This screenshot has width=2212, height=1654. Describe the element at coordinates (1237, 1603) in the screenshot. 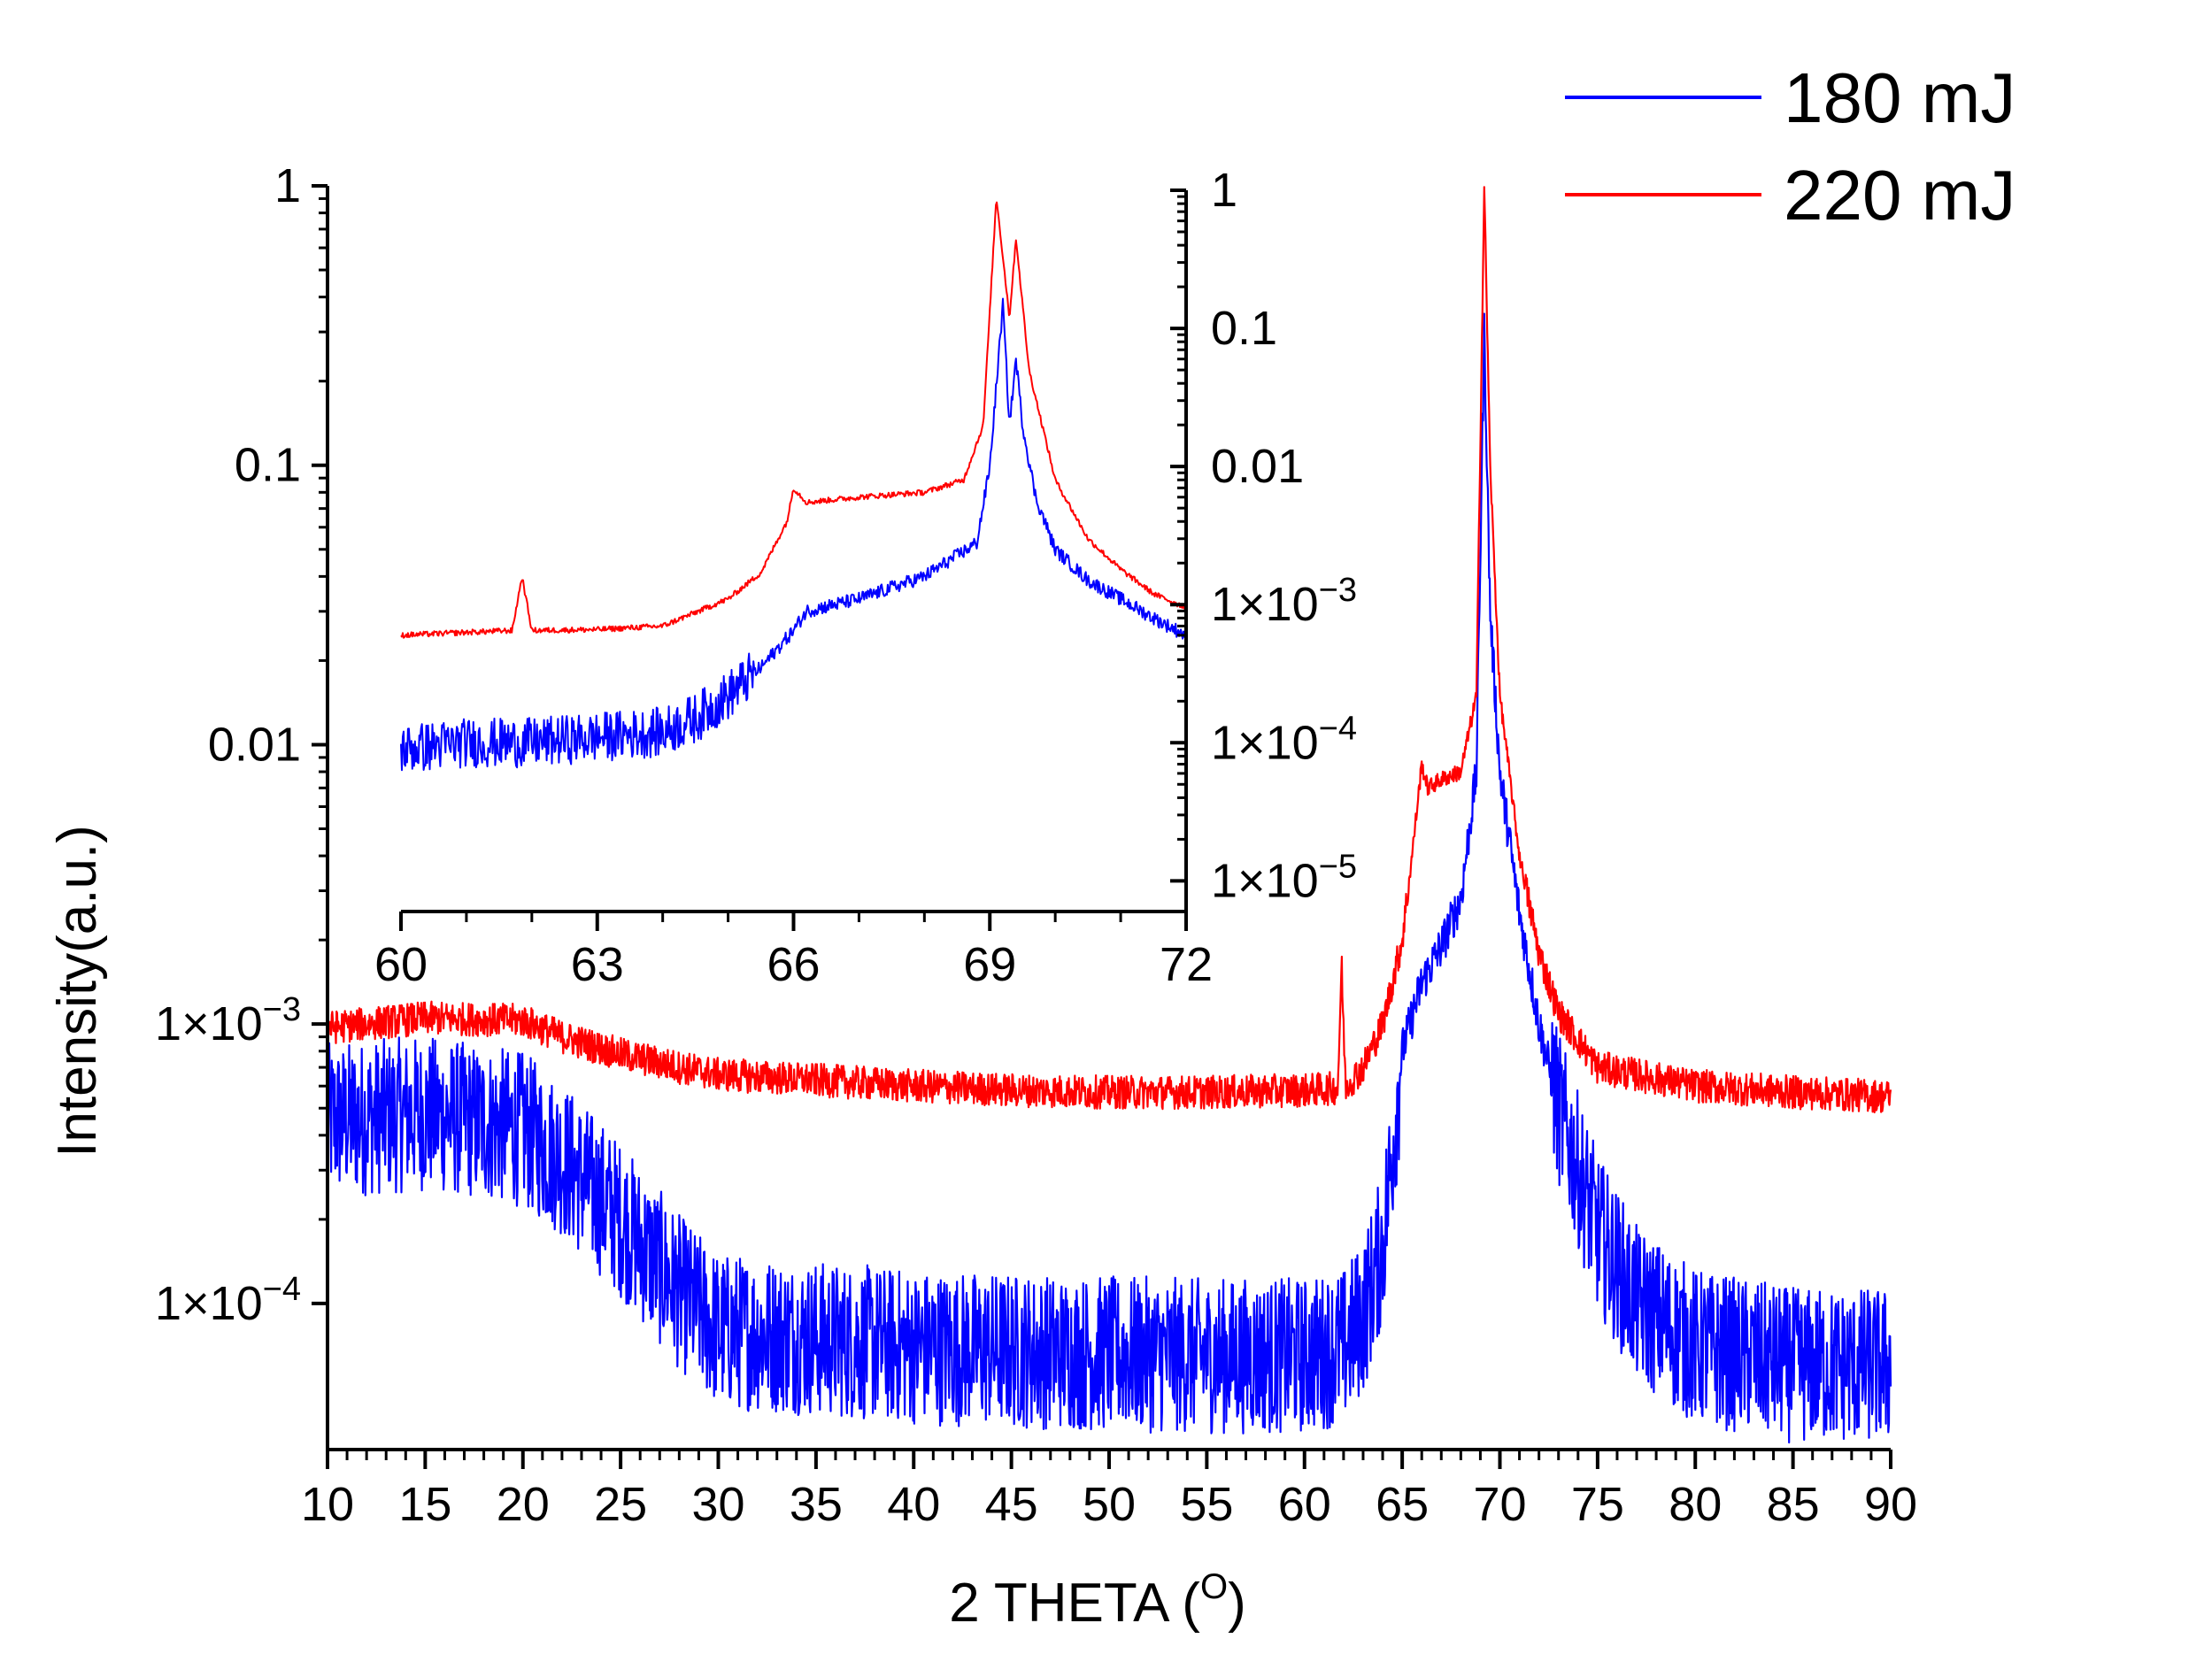

I see `x-axis-title-end: )` at that location.